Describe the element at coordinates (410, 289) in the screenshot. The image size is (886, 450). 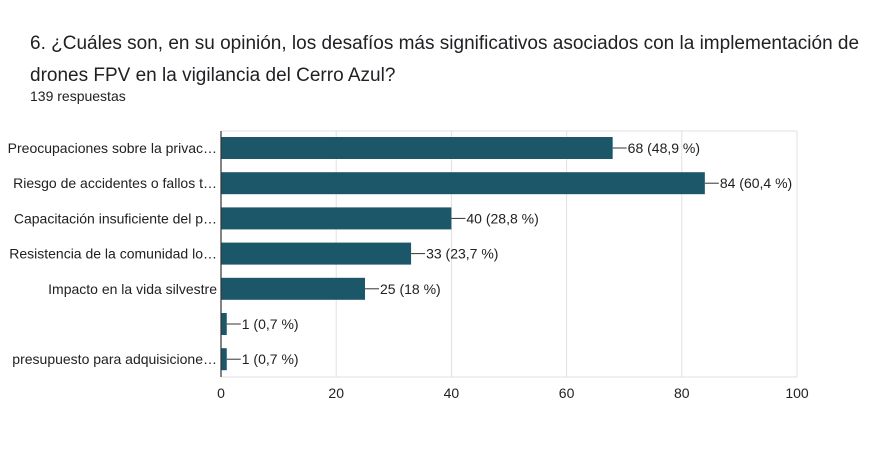
I see `data-label: 25 (18 %)` at that location.